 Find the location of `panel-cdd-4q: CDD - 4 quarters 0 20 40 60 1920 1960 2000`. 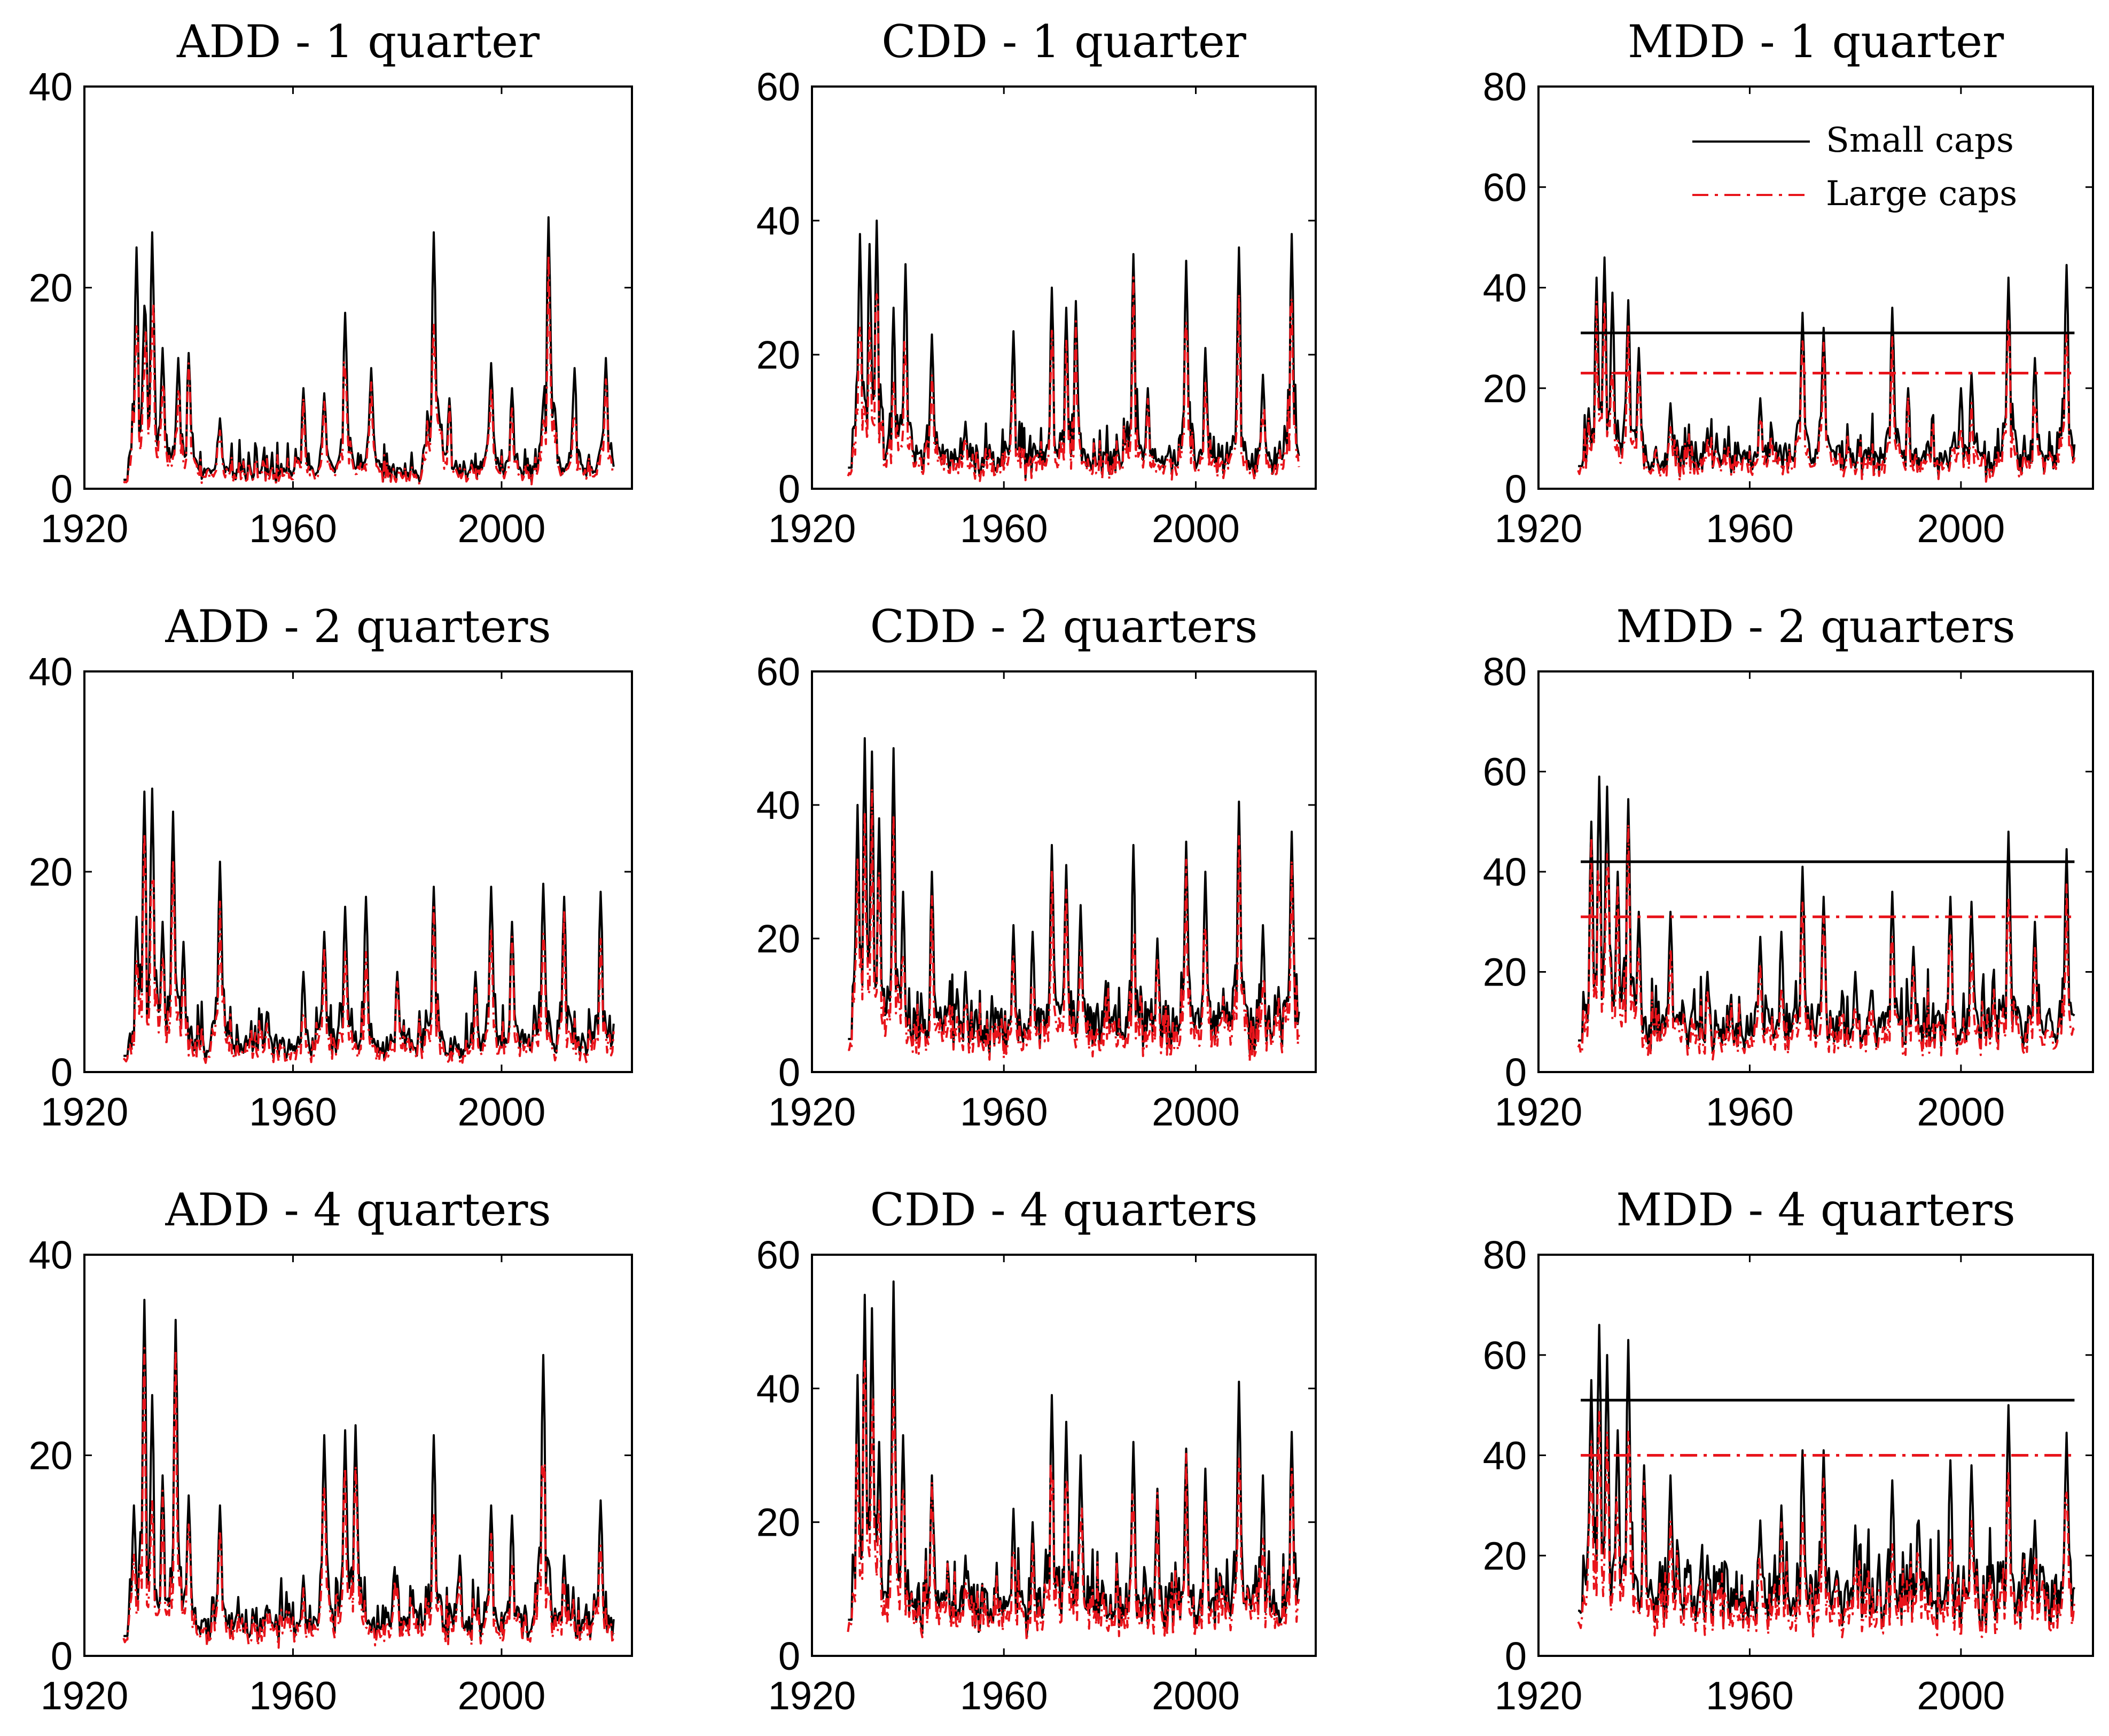

panel-cdd-4q: CDD - 4 quarters 0 20 40 60 1920 1960 2000 is located at coordinates (1037, 1451).